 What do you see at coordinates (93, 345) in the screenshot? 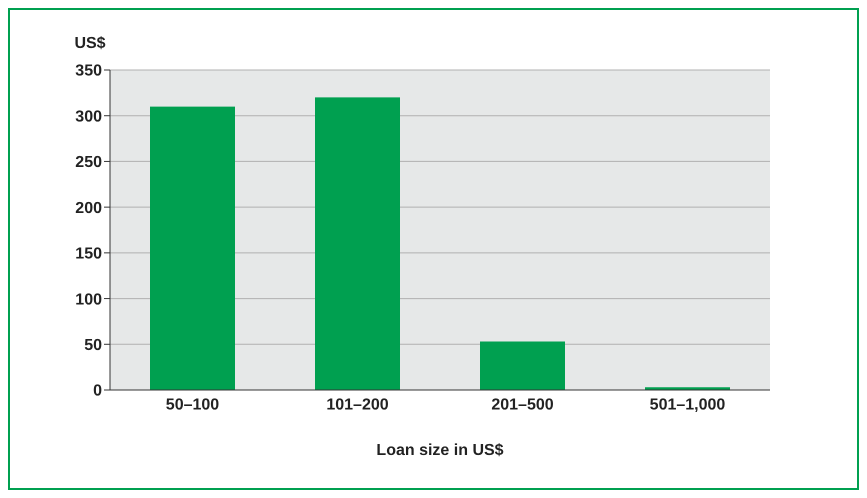
I see `y-tick-label: 50` at bounding box center [93, 345].